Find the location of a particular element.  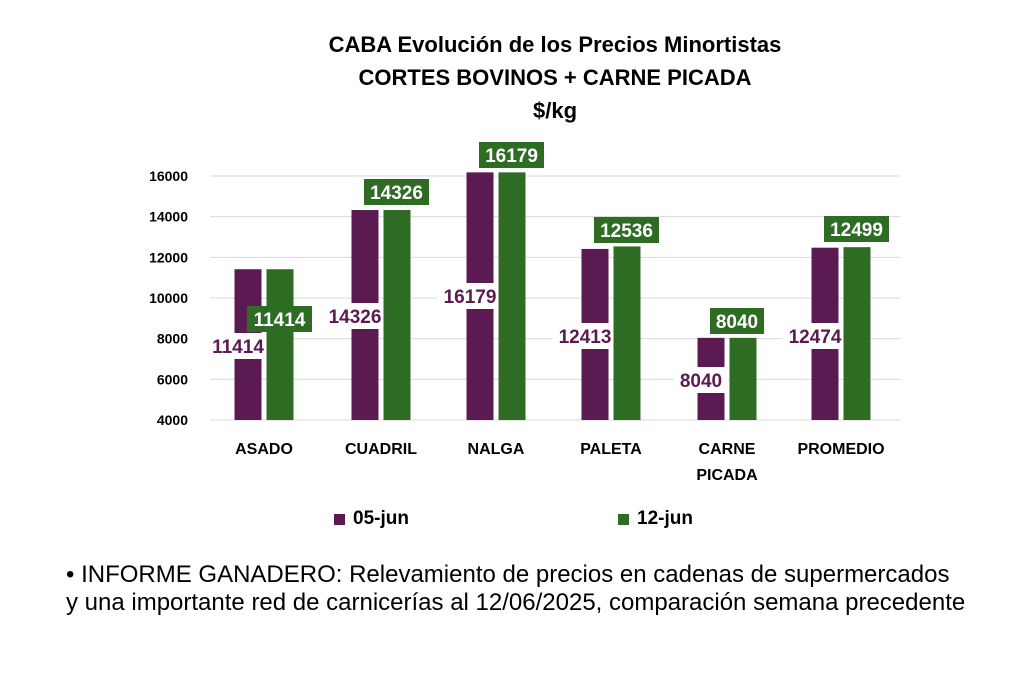

bar-12-jun-nalga is located at coordinates (512, 296).